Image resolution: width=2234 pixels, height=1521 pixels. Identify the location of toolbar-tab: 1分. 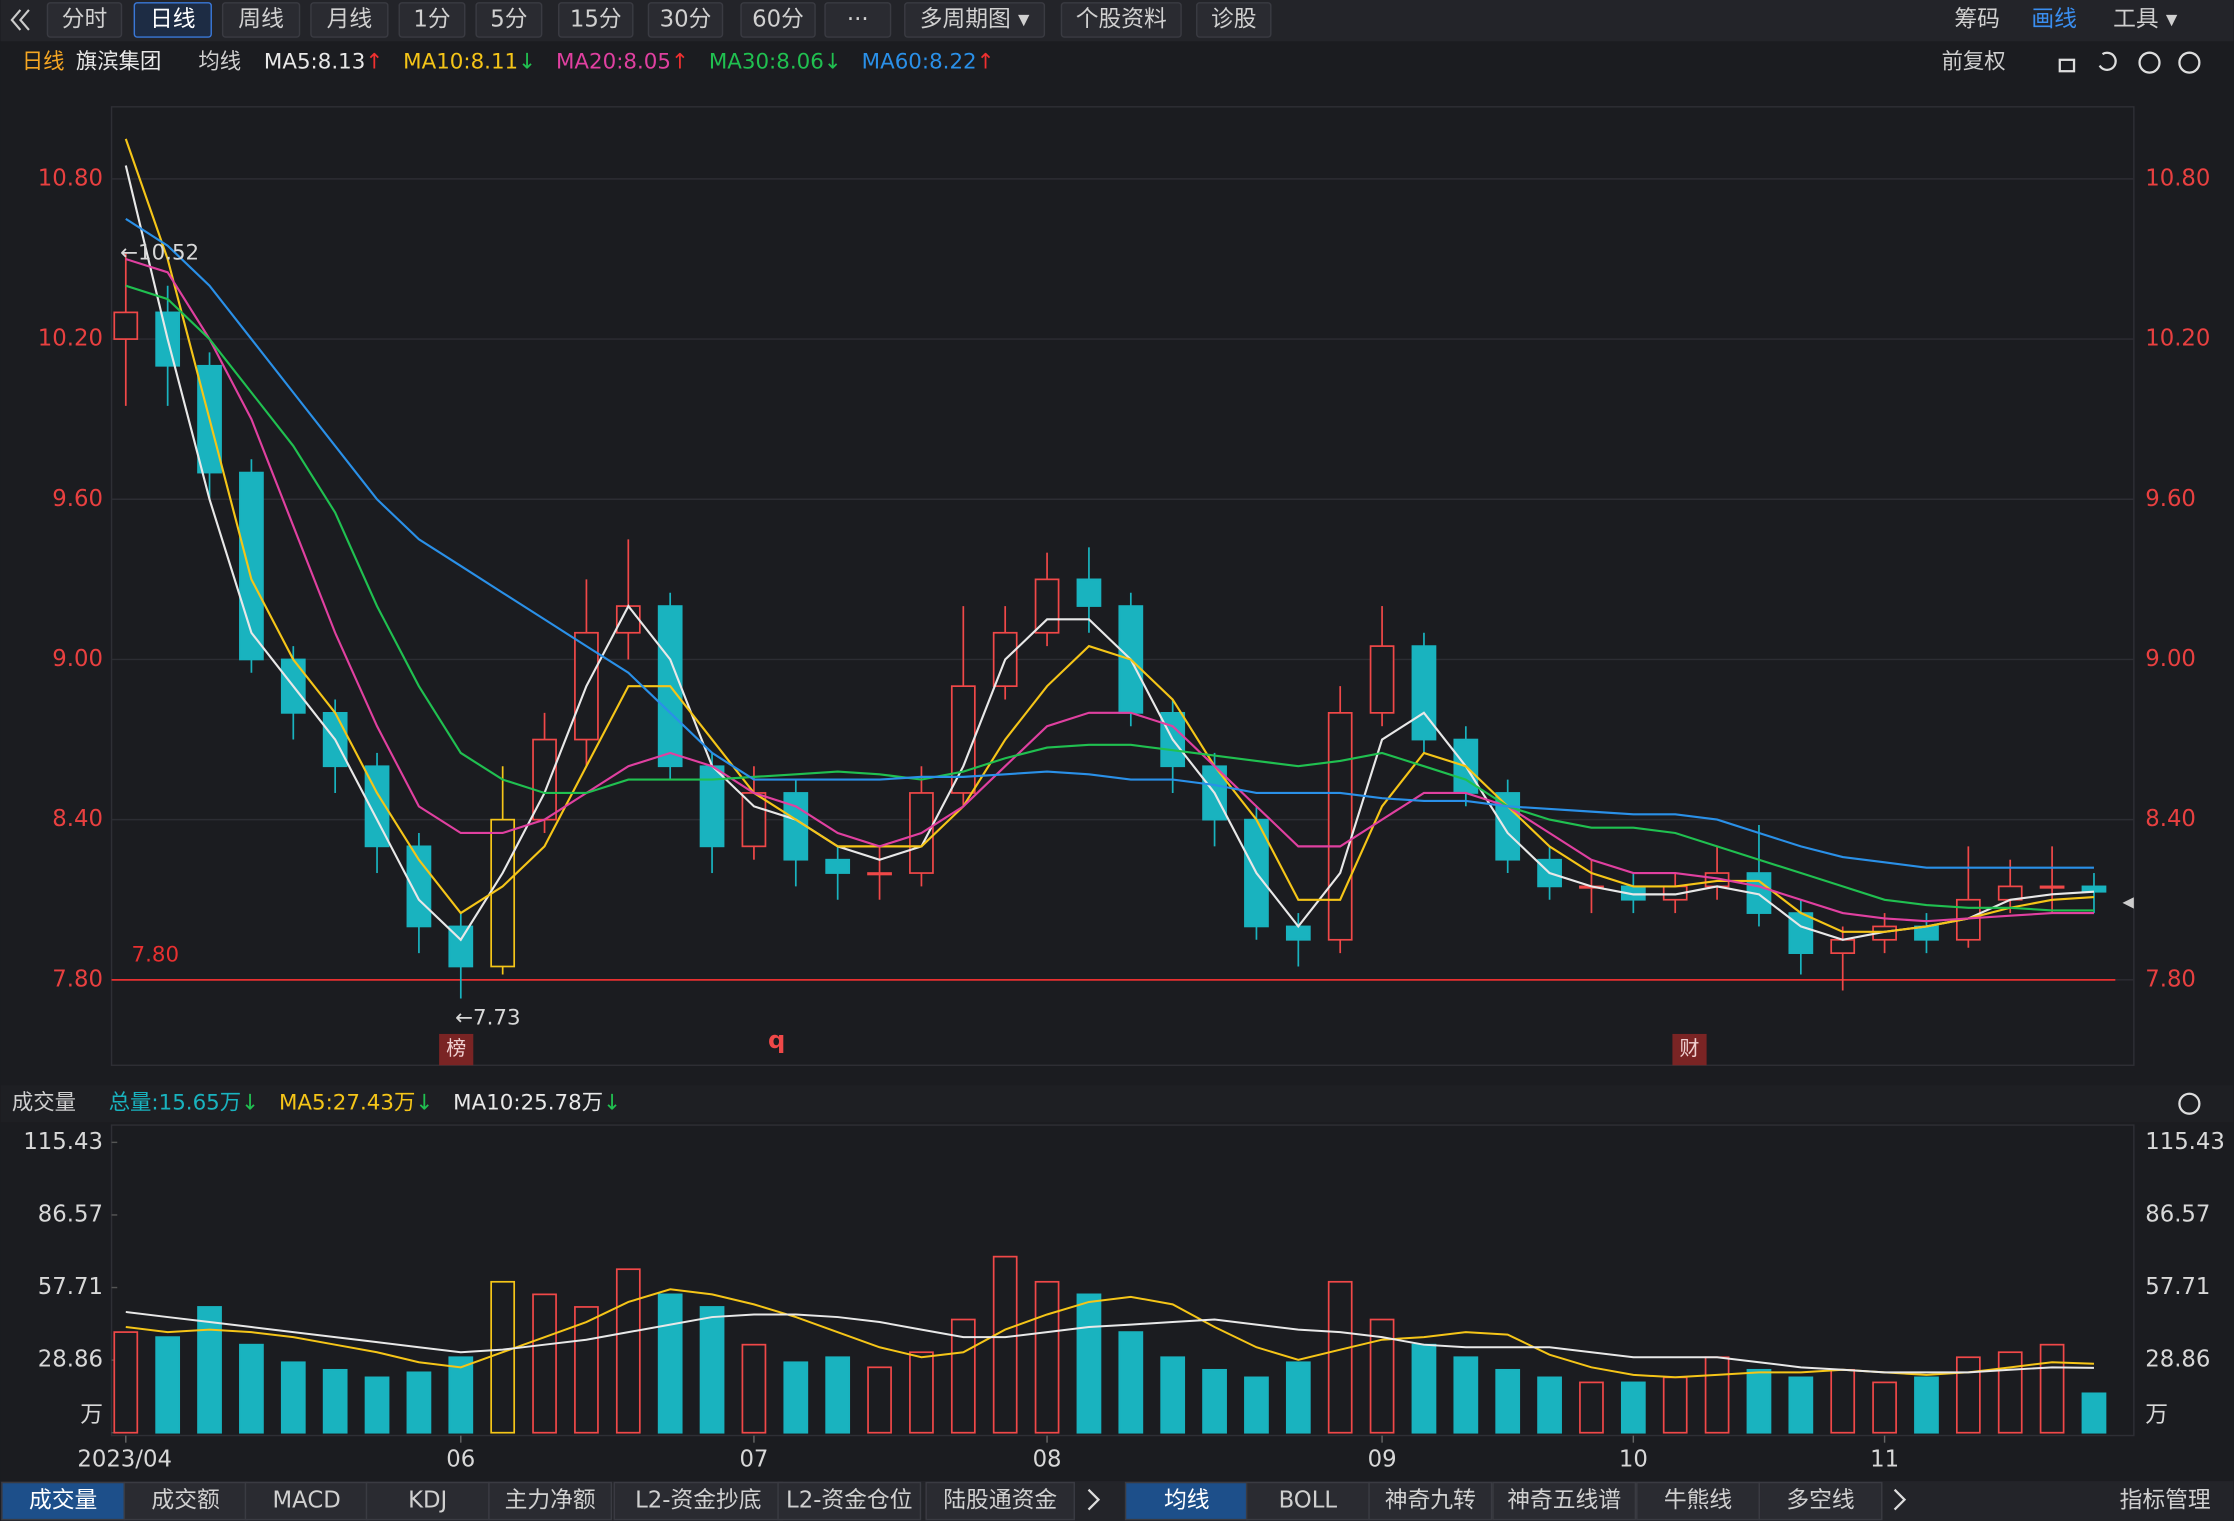
(431, 19).